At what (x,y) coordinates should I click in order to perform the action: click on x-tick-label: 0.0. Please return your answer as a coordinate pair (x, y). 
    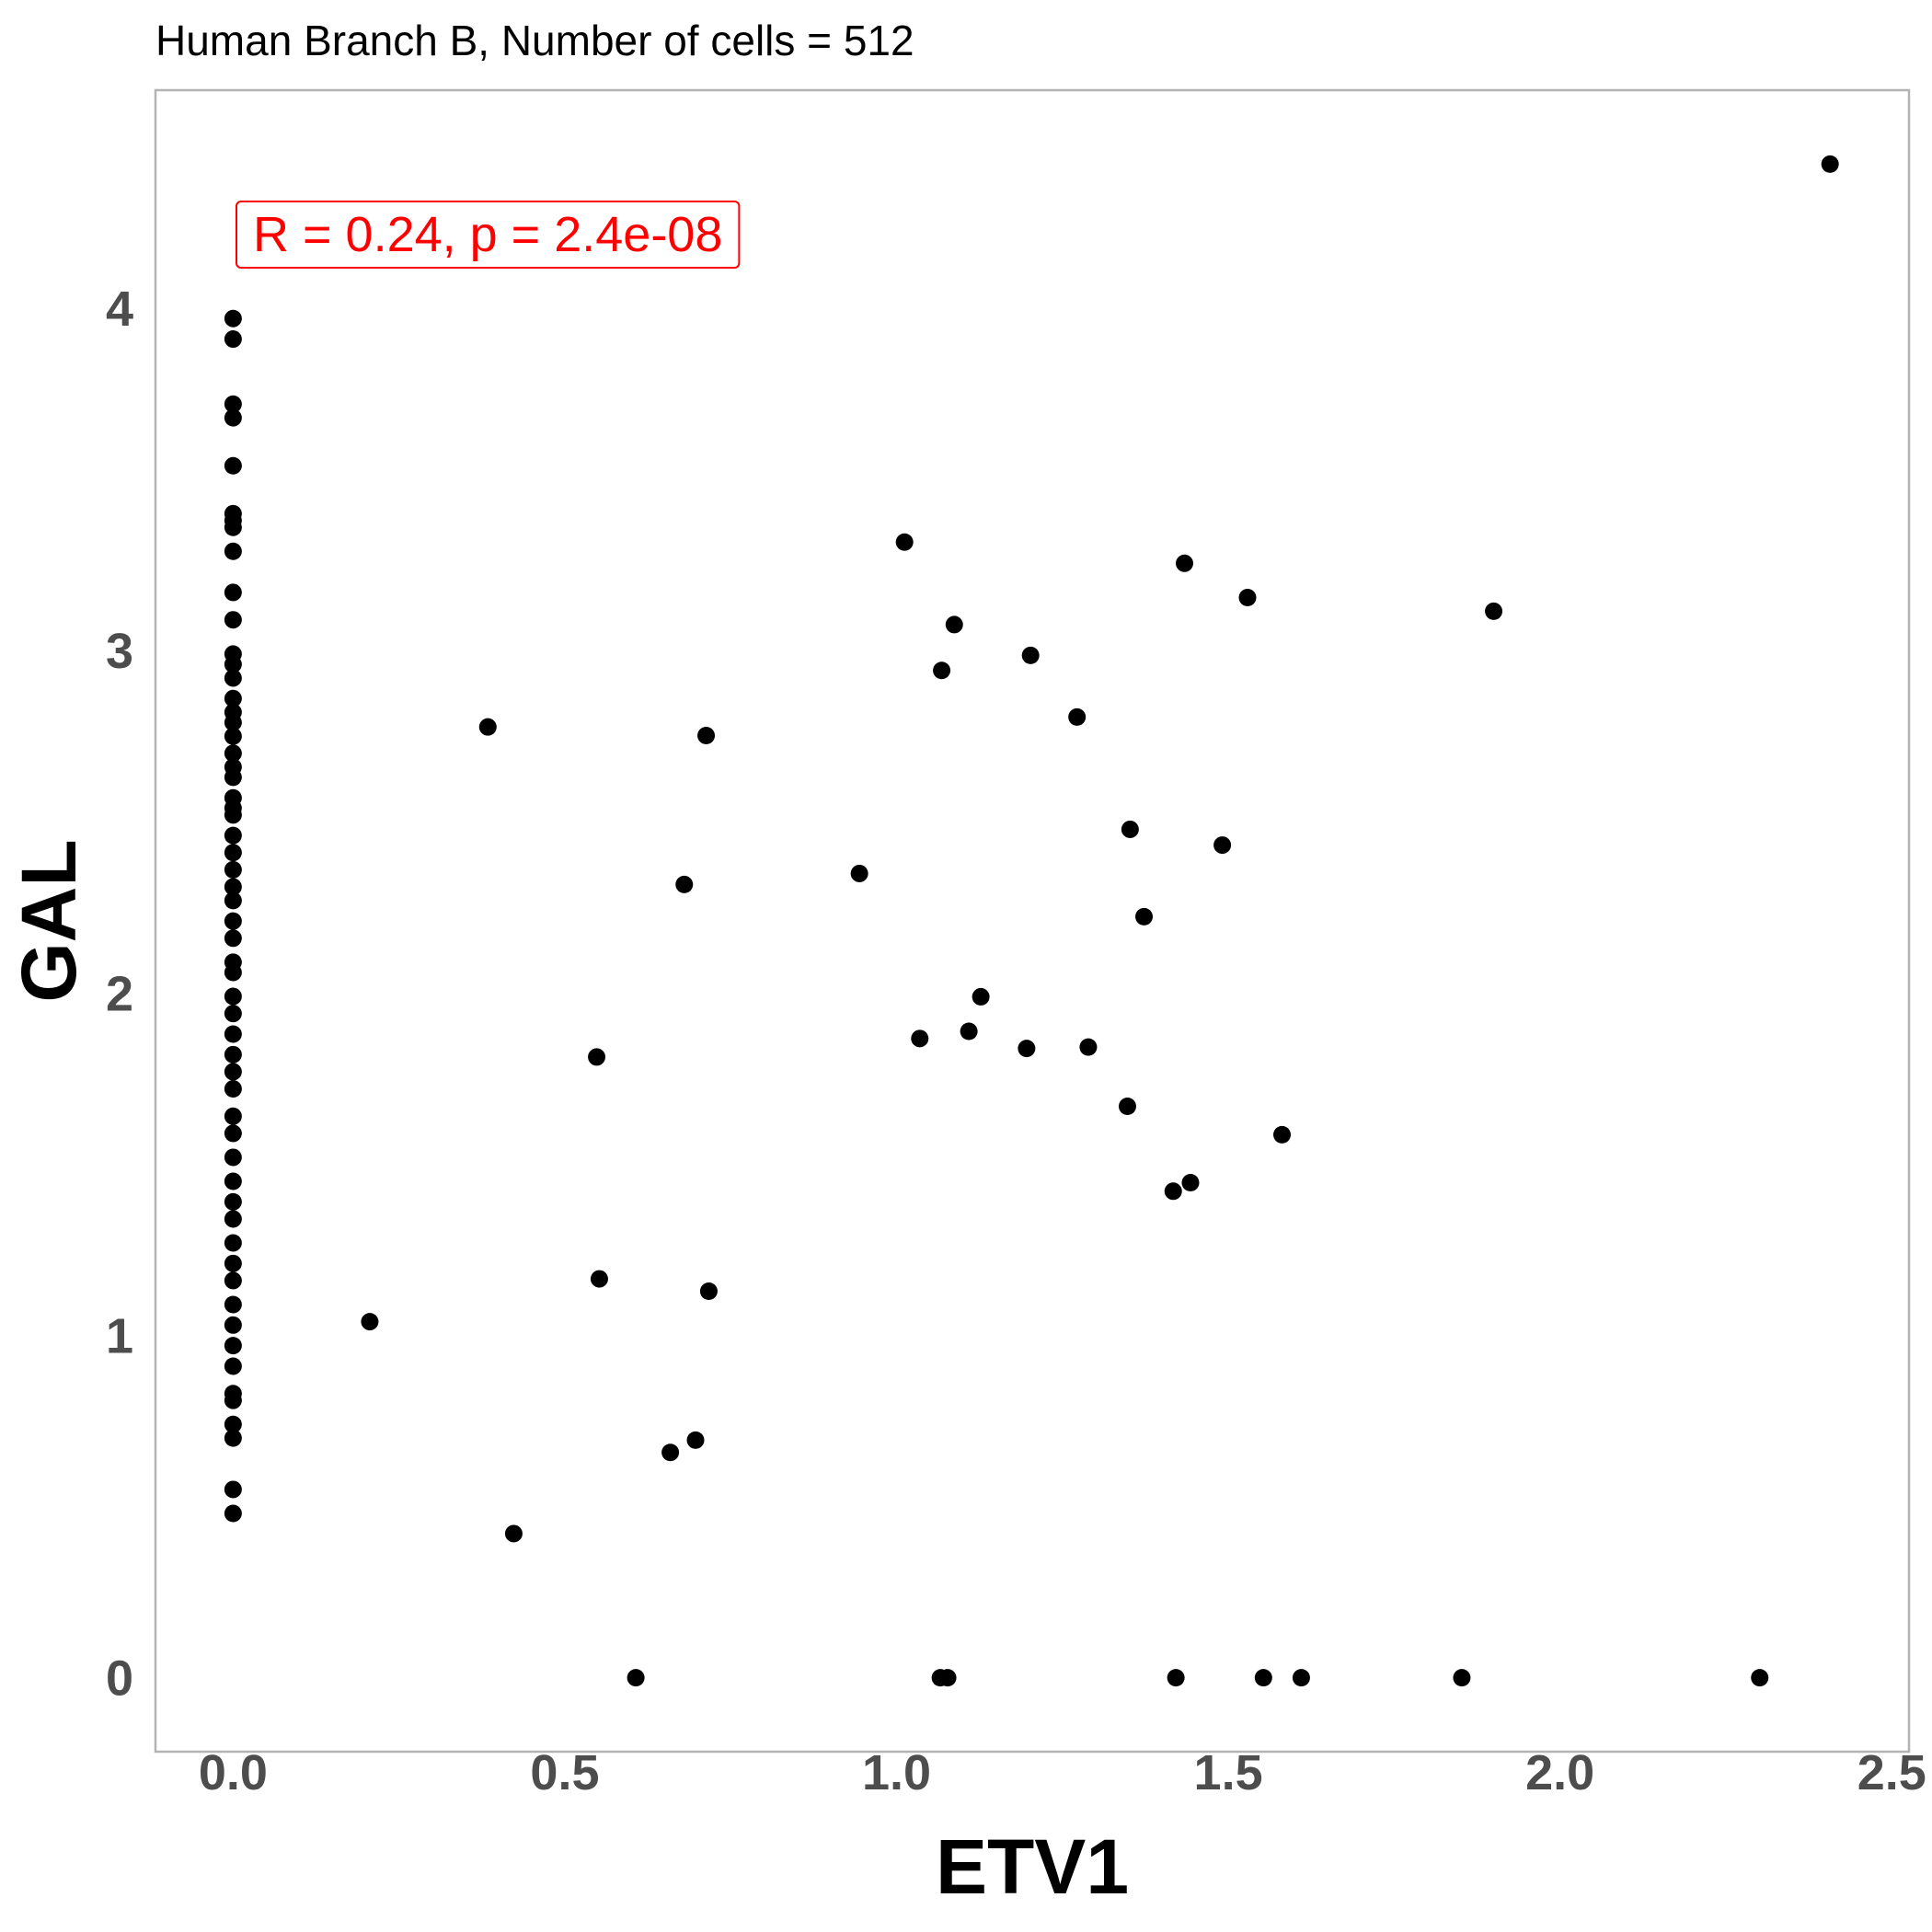
    Looking at the image, I should click on (233, 1772).